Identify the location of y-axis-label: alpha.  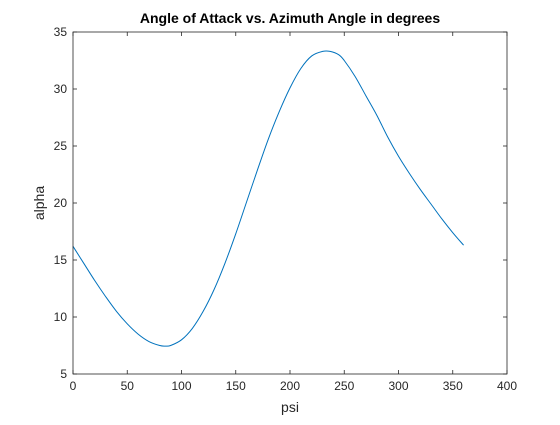
(39, 203).